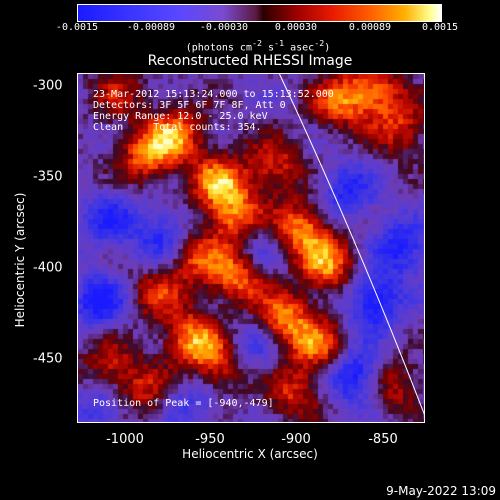  What do you see at coordinates (259, 13) in the screenshot?
I see `colorbar` at bounding box center [259, 13].